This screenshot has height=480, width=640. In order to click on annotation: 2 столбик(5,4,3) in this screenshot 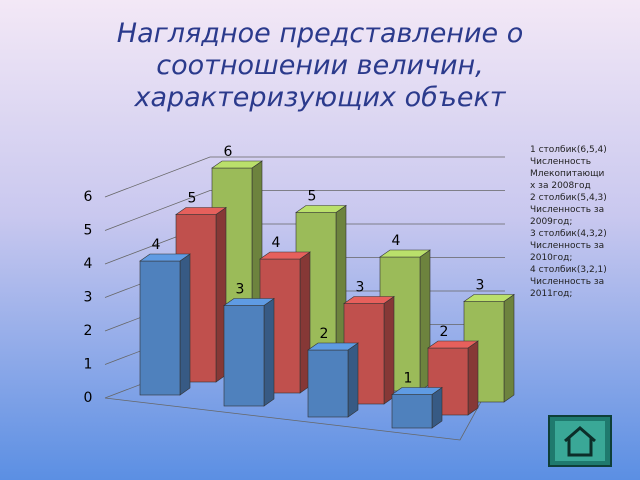, I will do `click(568, 198)`.